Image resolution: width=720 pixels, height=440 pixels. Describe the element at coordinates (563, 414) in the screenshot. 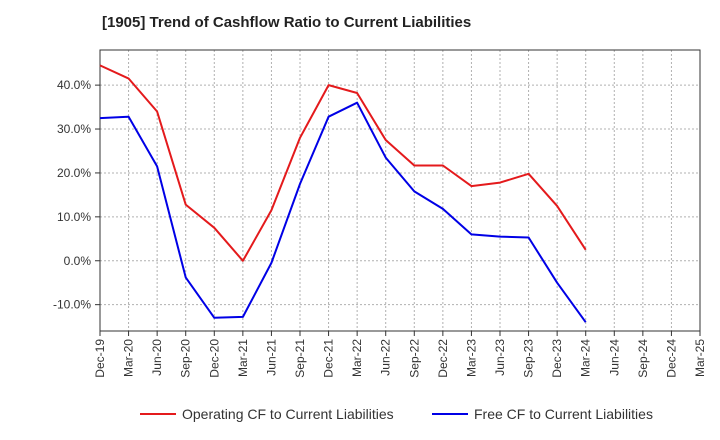

I see `legend-label-2: Free CF to Current Liabilities` at that location.